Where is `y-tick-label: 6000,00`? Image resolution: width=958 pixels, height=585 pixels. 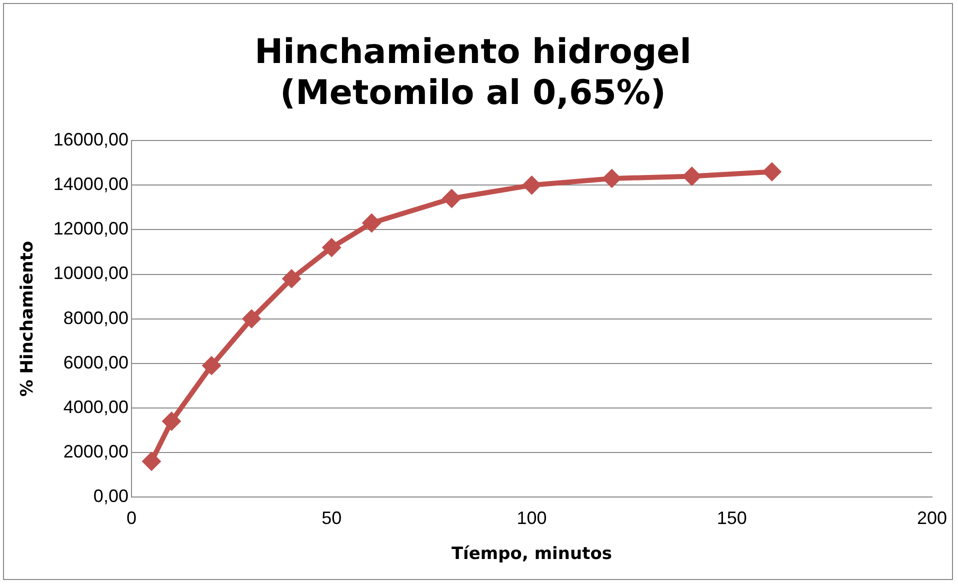 y-tick-label: 6000,00 is located at coordinates (95, 362).